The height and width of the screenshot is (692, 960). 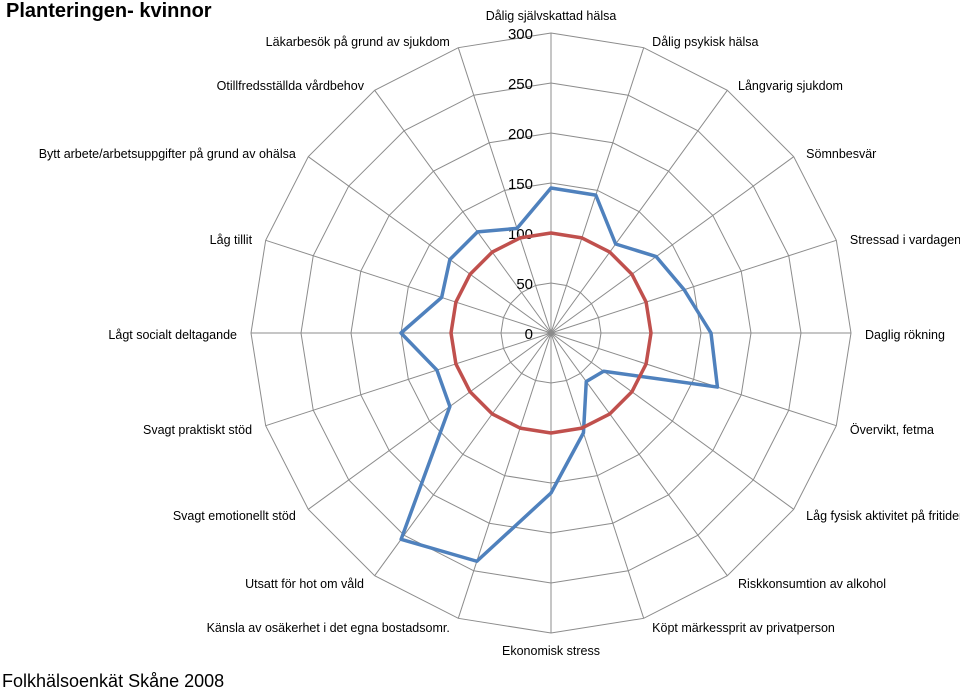 What do you see at coordinates (883, 516) in the screenshot?
I see `category-label: Låg fysisk aktivitet på fritiden` at bounding box center [883, 516].